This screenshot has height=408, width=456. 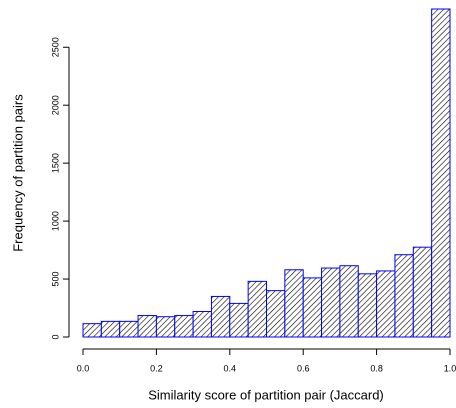 What do you see at coordinates (55, 336) in the screenshot?
I see `y-tick-label: 0` at bounding box center [55, 336].